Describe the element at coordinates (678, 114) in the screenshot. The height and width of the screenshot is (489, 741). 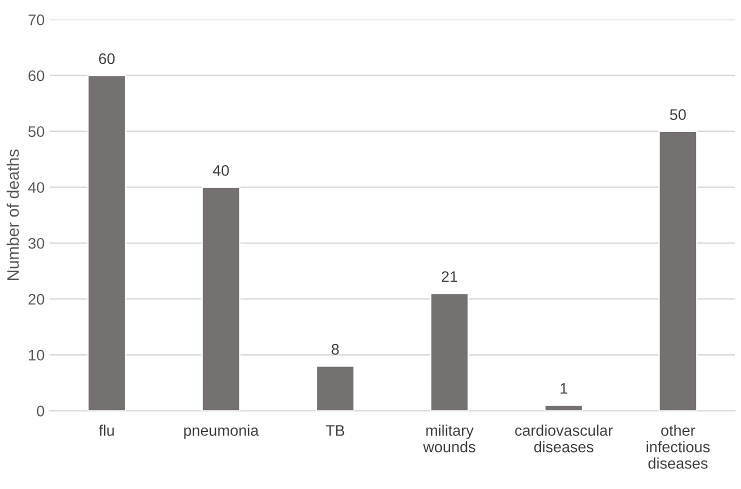
I see `data-label: 50` at that location.